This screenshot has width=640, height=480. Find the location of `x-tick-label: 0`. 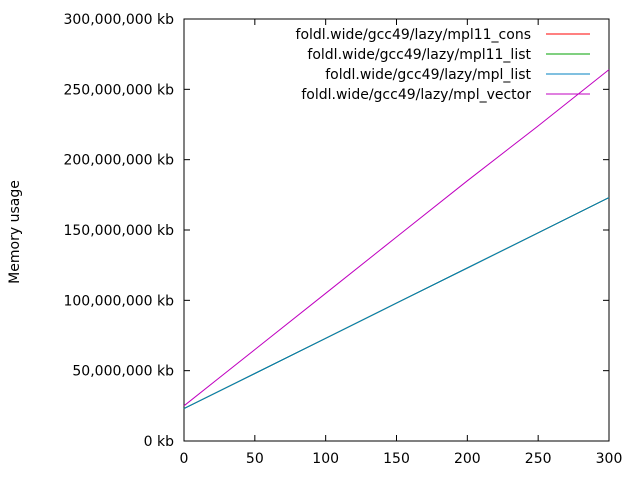

x-tick-label: 0 is located at coordinates (184, 459).